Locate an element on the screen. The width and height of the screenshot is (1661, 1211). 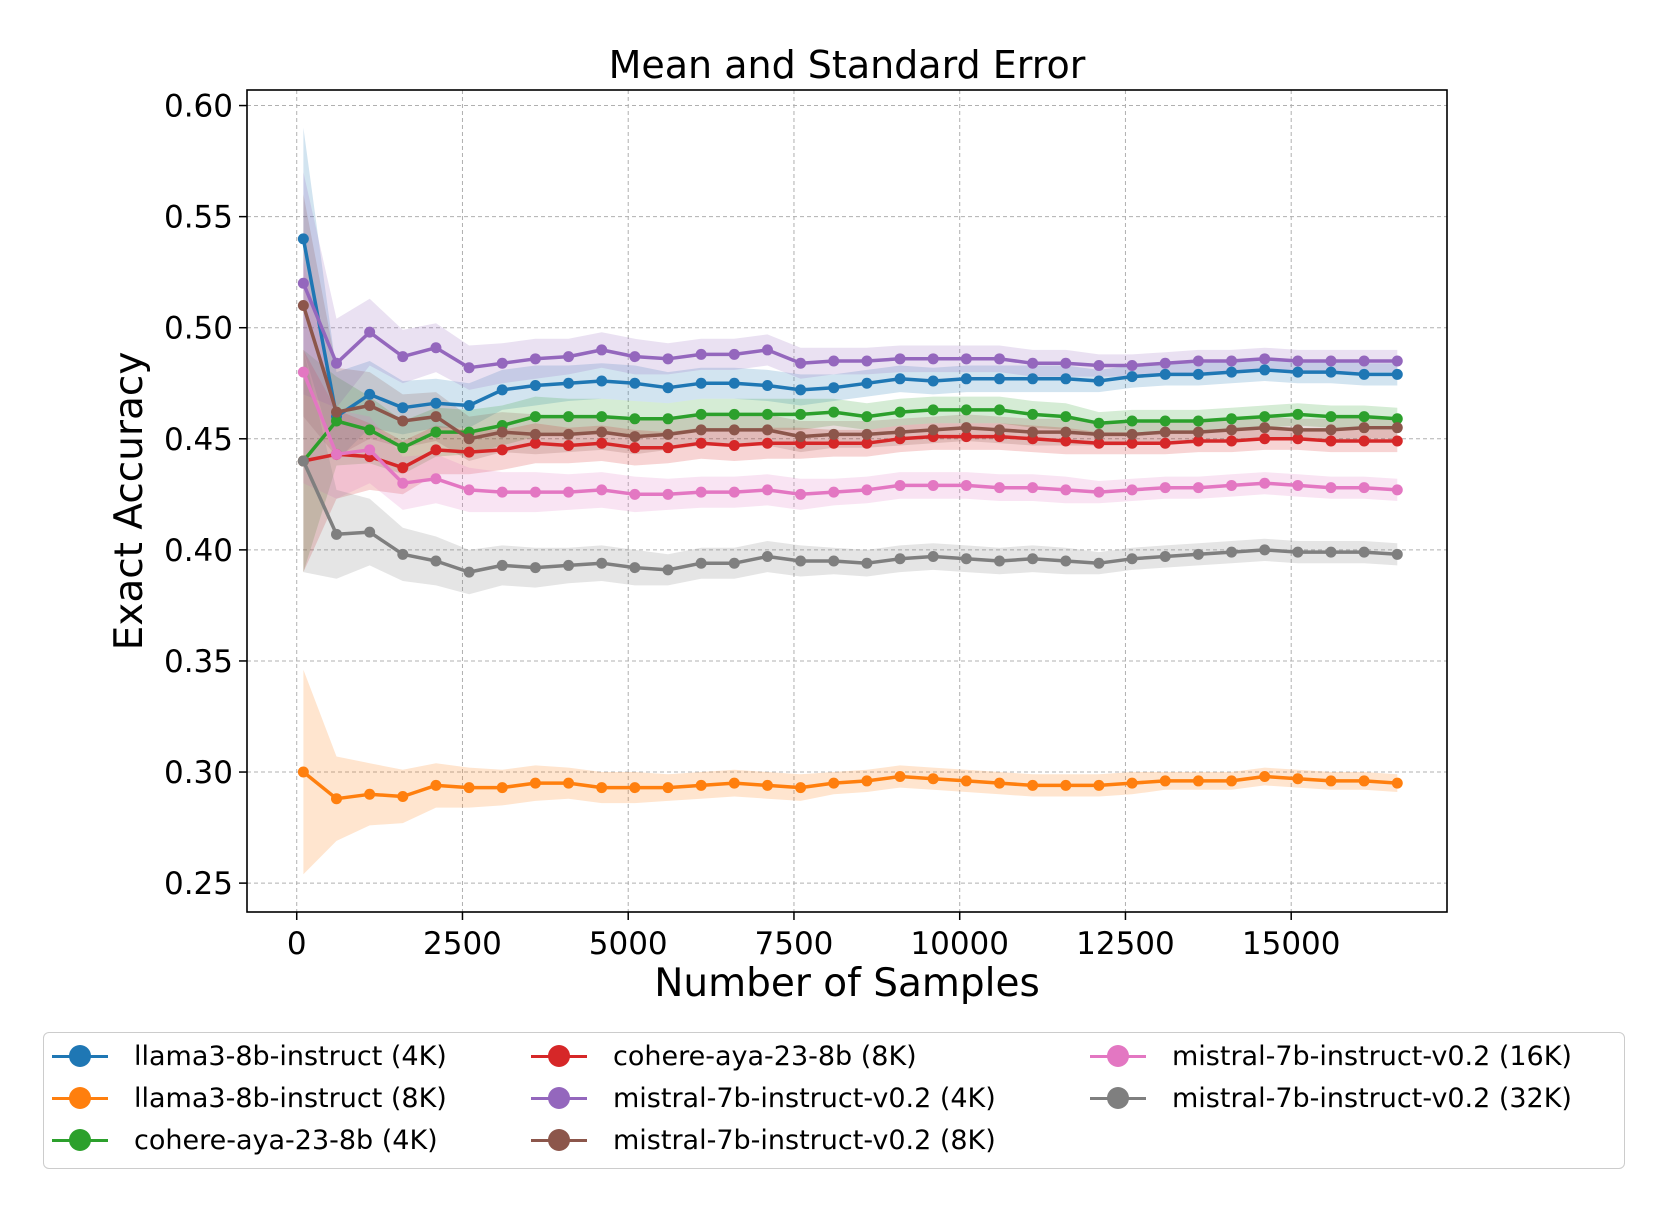
legend-swatch is located at coordinates (80, 1056).